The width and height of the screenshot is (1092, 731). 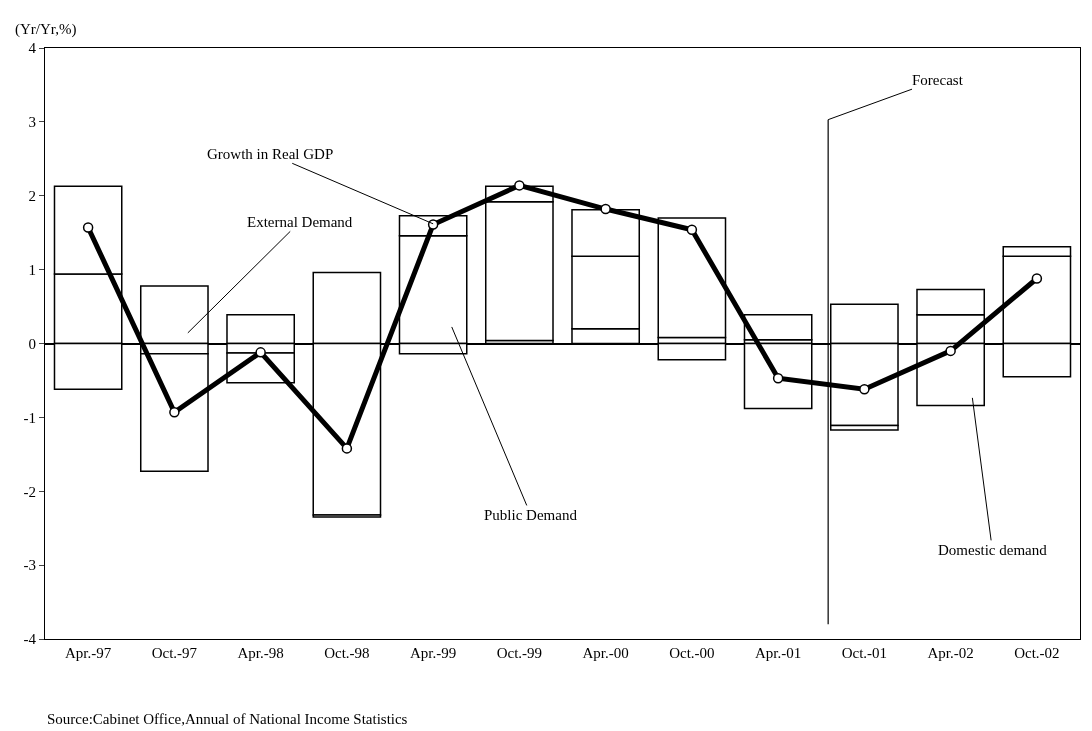 What do you see at coordinates (605, 653) in the screenshot?
I see `x-tick-label: Apr.-00` at bounding box center [605, 653].